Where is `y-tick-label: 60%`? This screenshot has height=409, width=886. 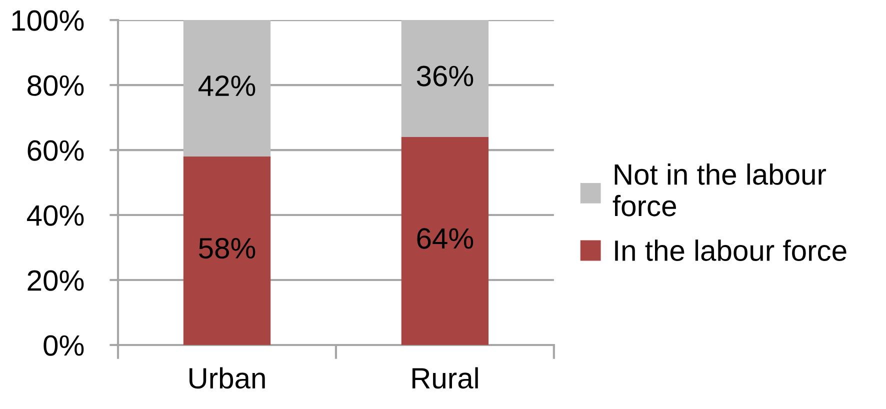
y-tick-label: 60% is located at coordinates (56, 150).